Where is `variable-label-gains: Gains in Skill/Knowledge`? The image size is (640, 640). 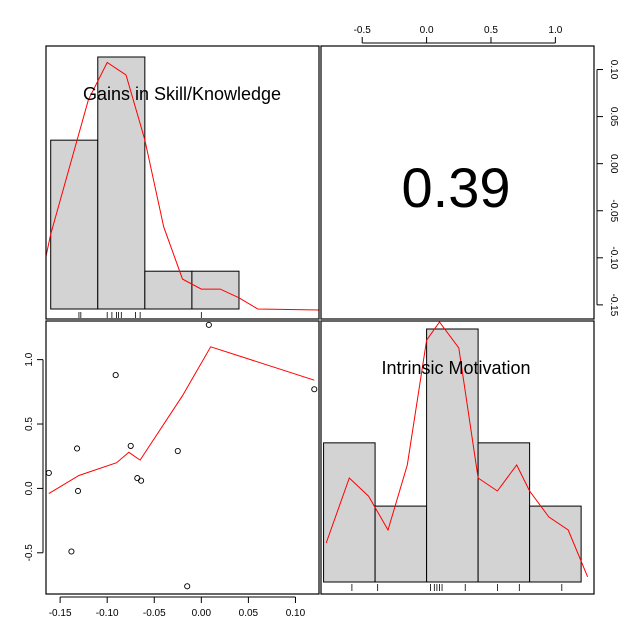 variable-label-gains: Gains in Skill/Knowledge is located at coordinates (182, 94).